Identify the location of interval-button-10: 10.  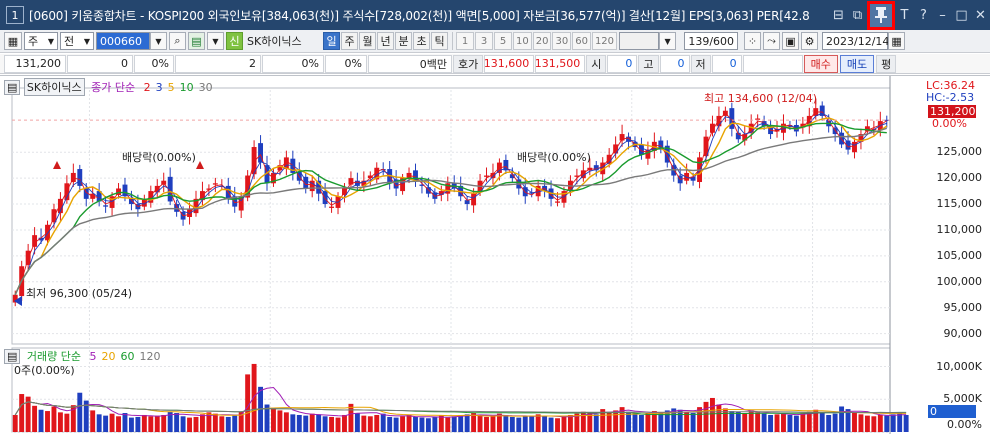
(522, 41).